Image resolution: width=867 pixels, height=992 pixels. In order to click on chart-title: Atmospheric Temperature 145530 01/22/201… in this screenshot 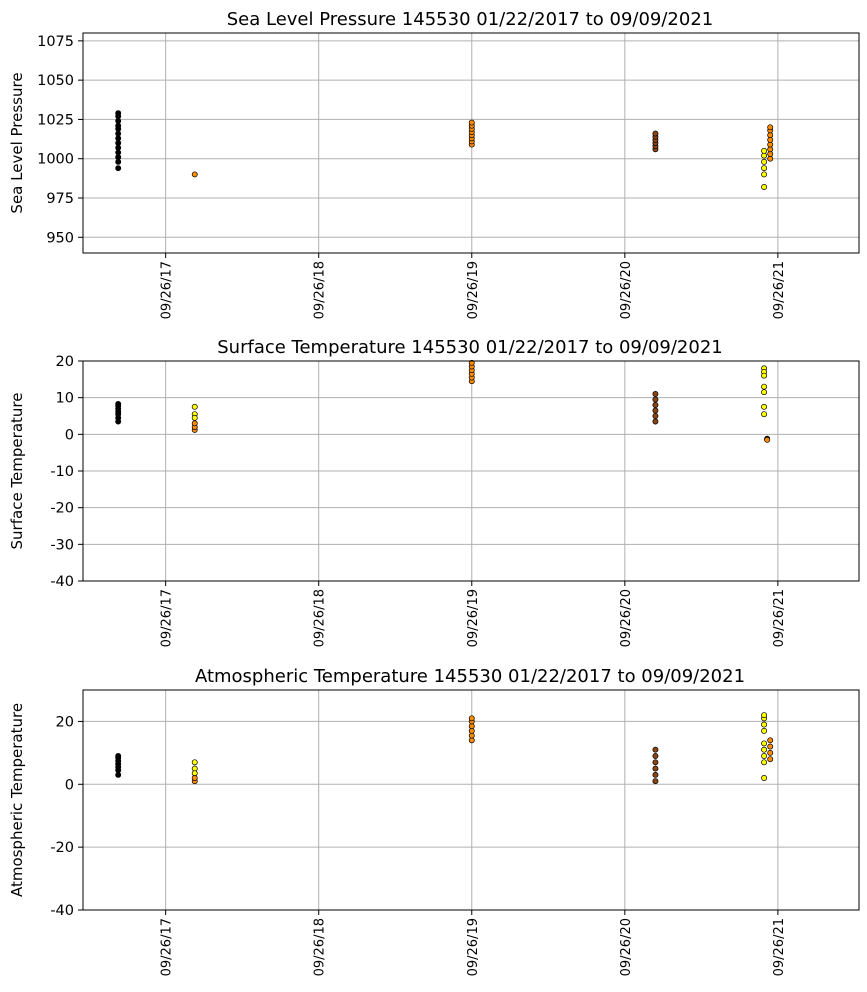, I will do `click(470, 676)`.